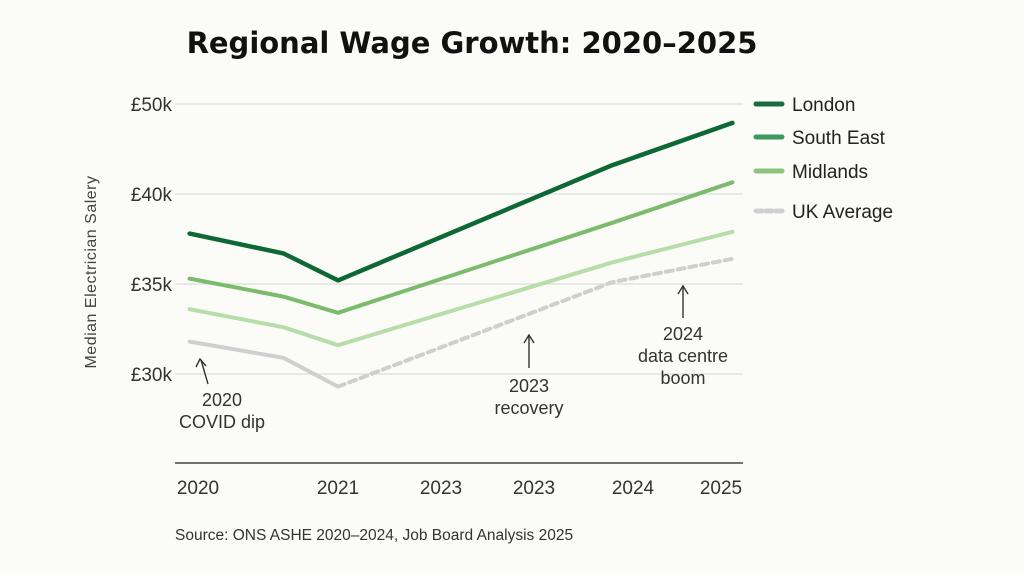 Image resolution: width=1024 pixels, height=573 pixels. Describe the element at coordinates (222, 422) in the screenshot. I see `annotation-line: COVID dip` at that location.